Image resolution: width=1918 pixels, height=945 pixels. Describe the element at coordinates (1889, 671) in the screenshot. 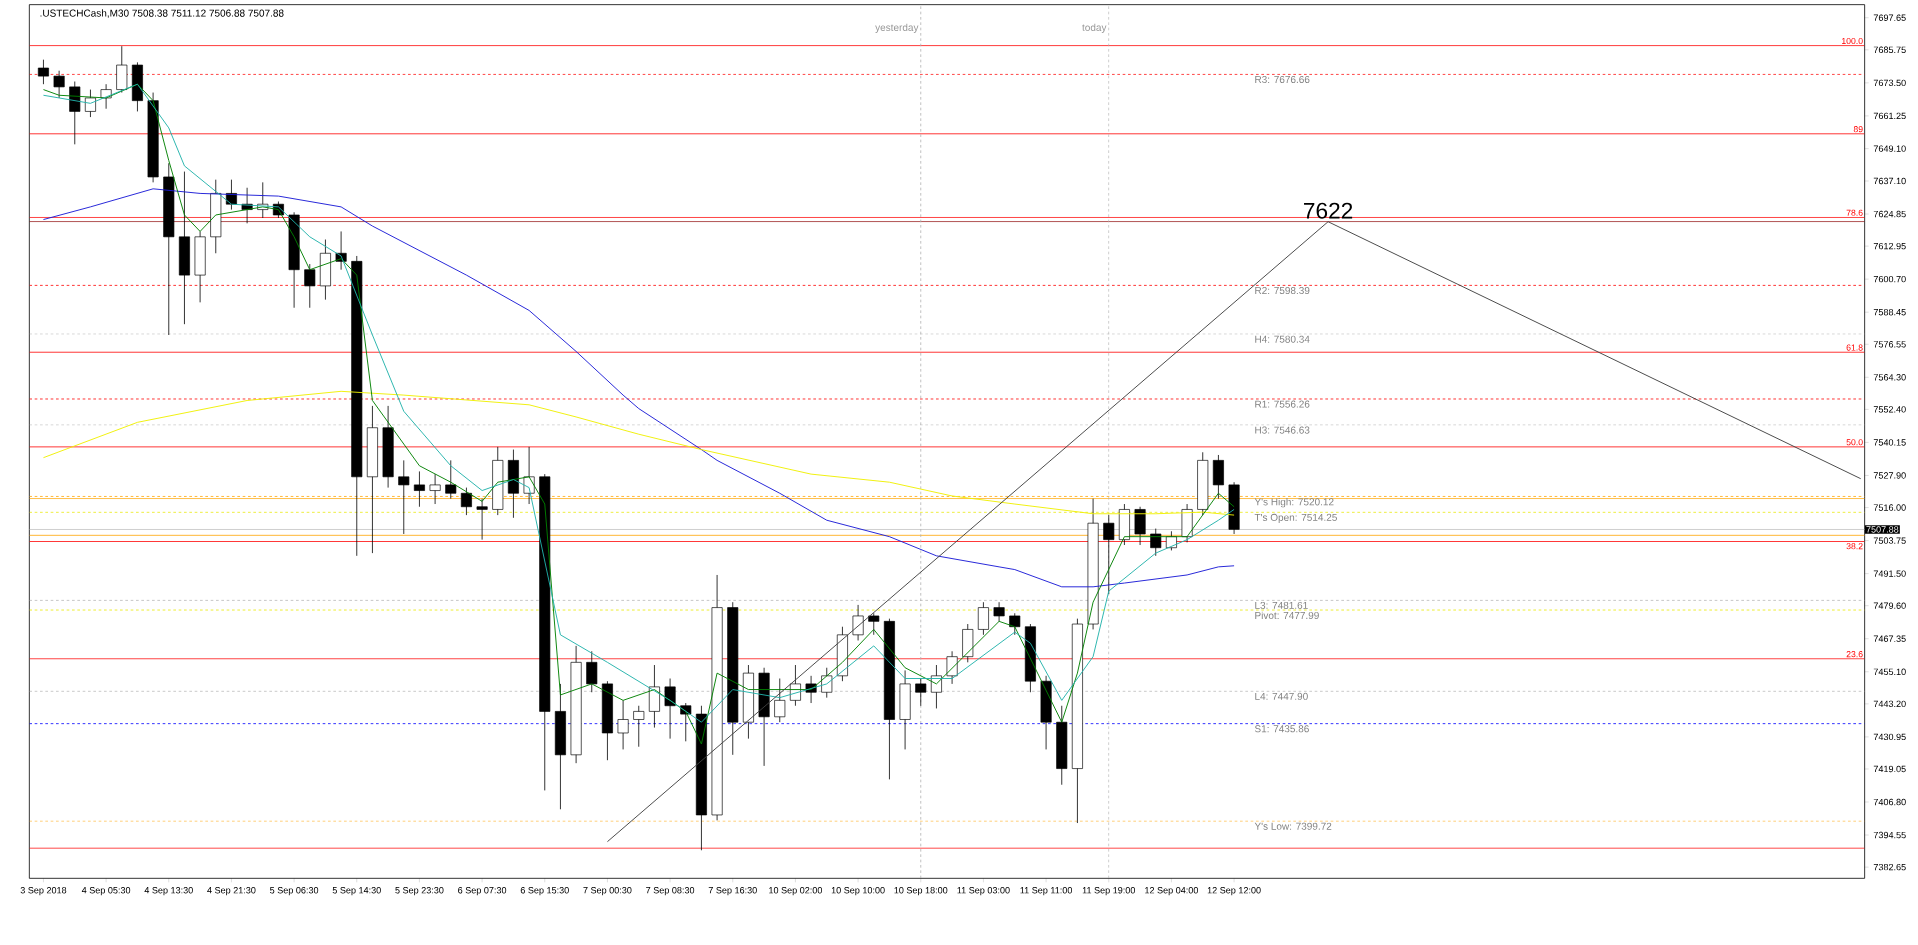

I see `y-tick-label: 7455.10` at that location.